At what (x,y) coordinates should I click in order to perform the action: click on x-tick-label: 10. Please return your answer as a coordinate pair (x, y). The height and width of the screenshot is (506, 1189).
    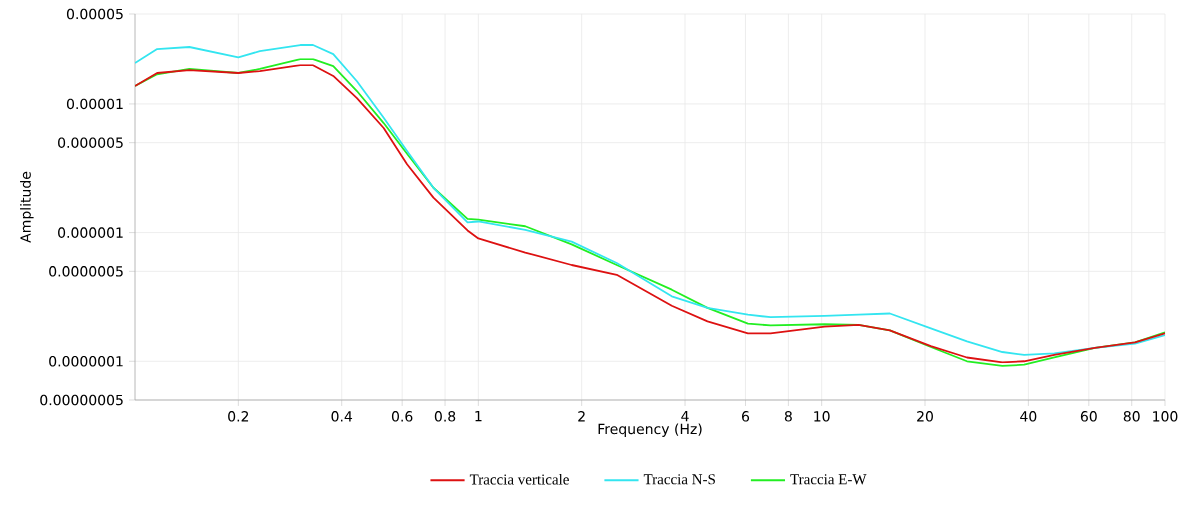
    Looking at the image, I should click on (822, 416).